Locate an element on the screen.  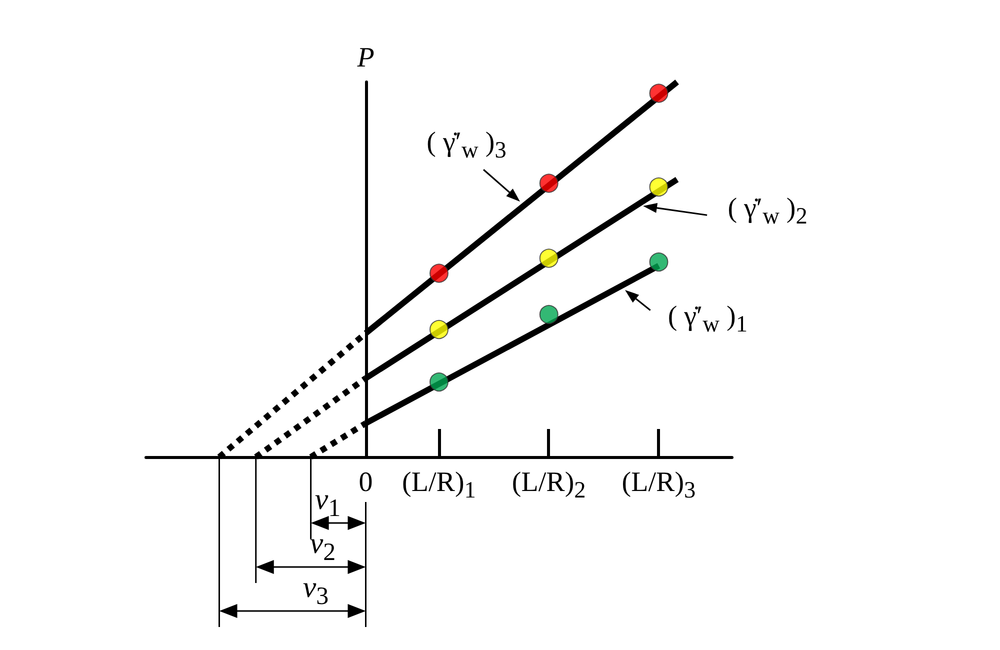
annotation: ( γ̇′$_{w}$ )$_{2}$ is located at coordinates (768, 211).